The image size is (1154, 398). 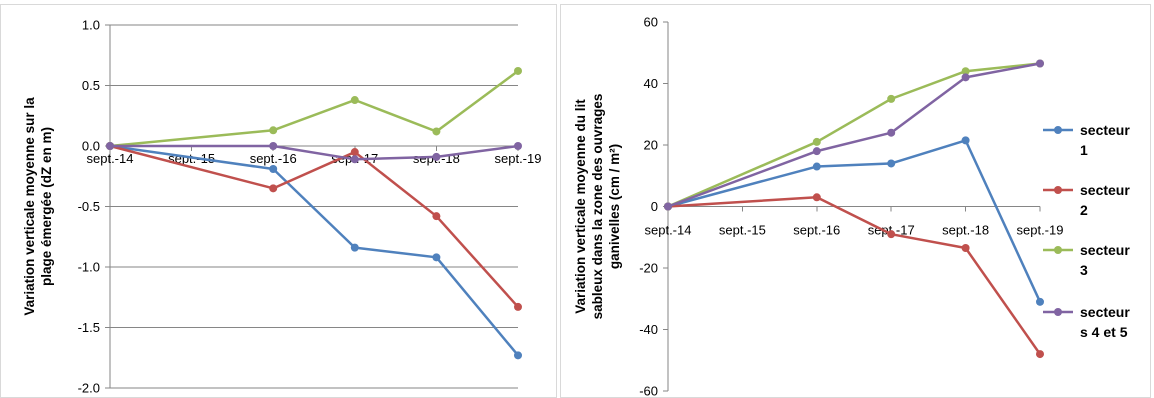 What do you see at coordinates (1084, 150) in the screenshot?
I see `legend-label: 1` at bounding box center [1084, 150].